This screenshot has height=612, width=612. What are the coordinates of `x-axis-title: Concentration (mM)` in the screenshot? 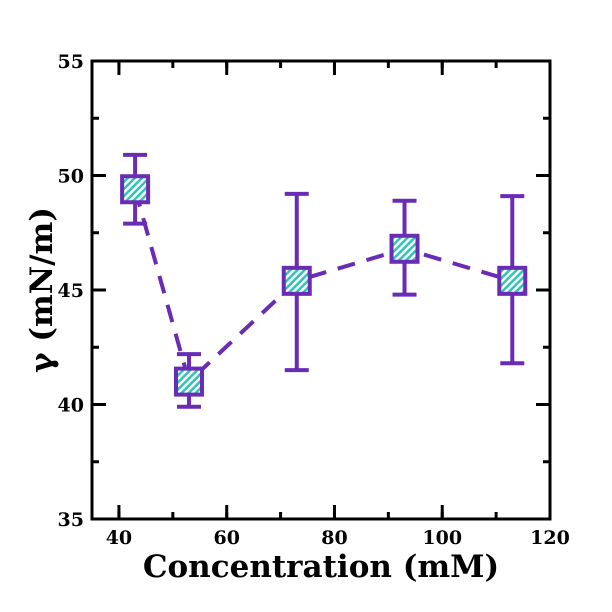 It's located at (321, 567).